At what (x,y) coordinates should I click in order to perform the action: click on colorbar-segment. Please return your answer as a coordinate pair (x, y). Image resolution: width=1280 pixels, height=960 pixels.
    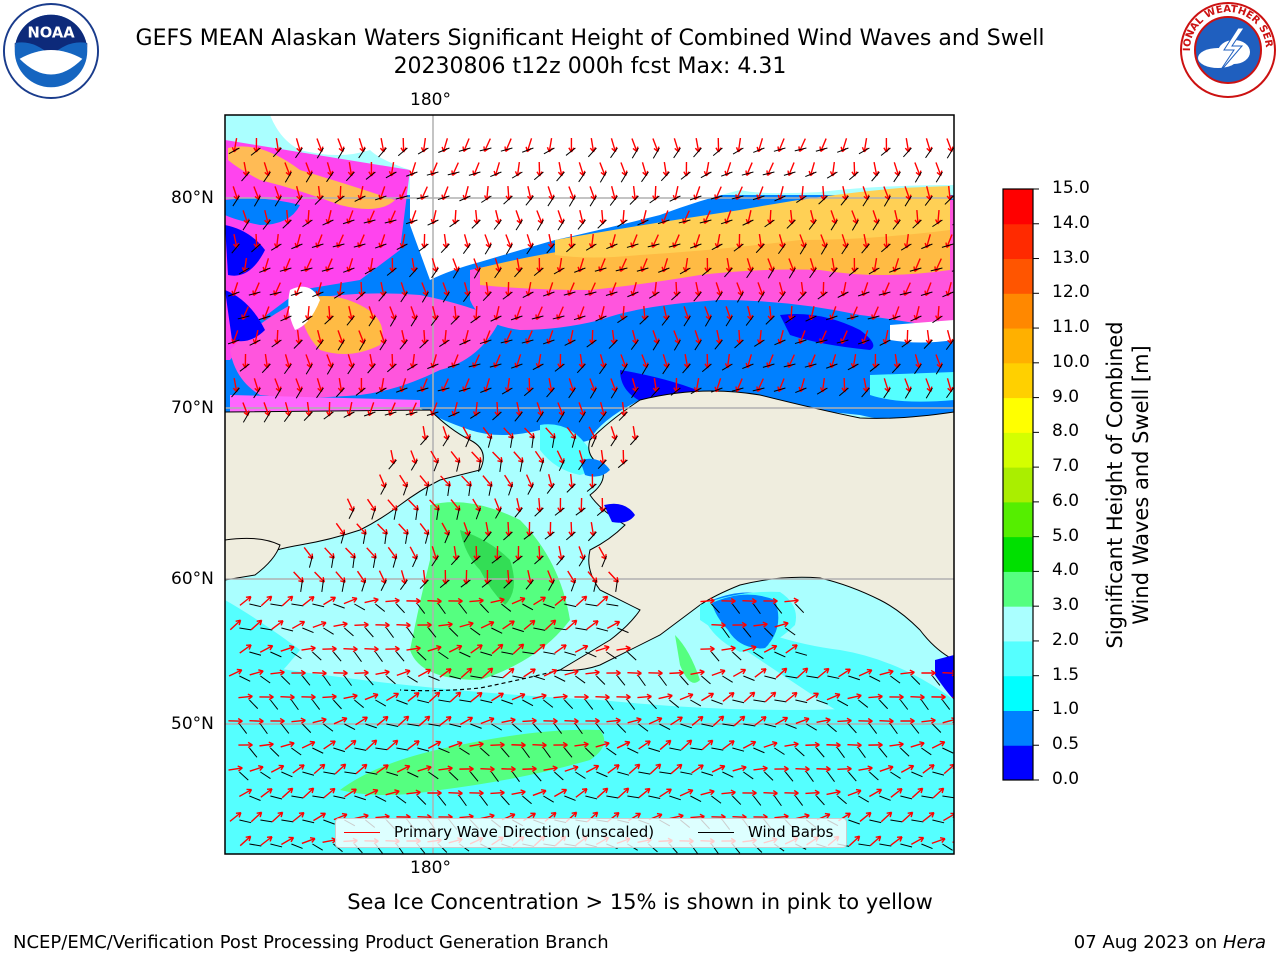
    Looking at the image, I should click on (1018, 554).